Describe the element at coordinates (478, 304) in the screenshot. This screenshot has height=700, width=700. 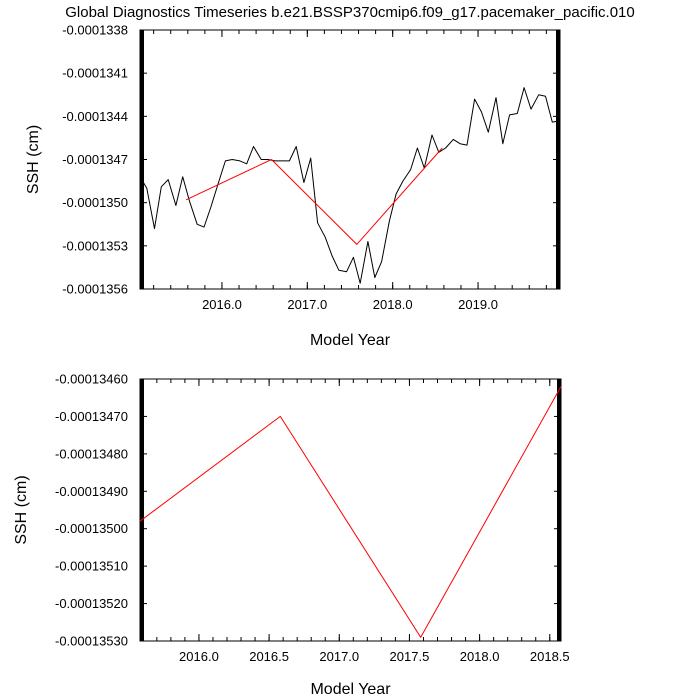
I see `x-tick-label: 2019.0` at that location.